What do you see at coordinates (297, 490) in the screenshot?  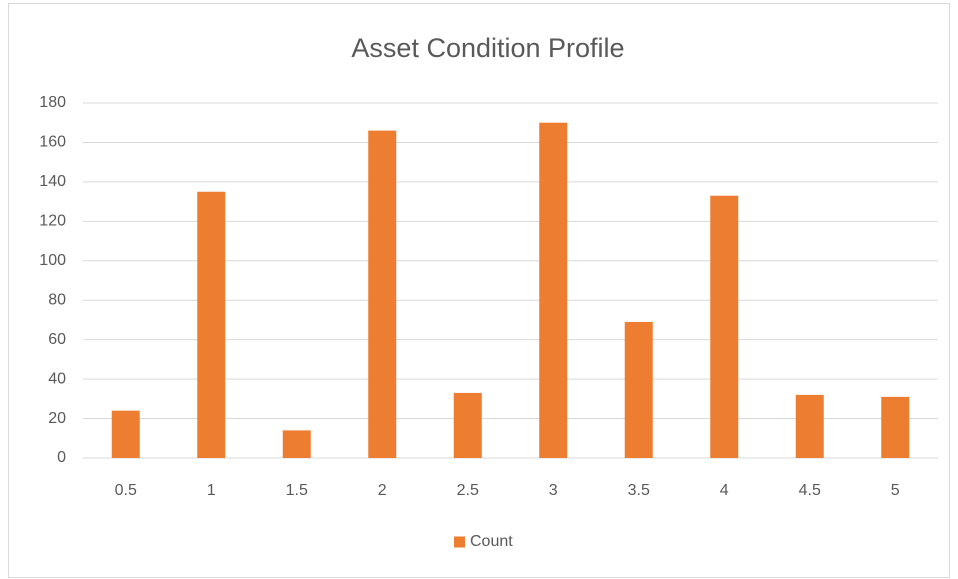 I see `x-tick-label: 1.5` at bounding box center [297, 490].